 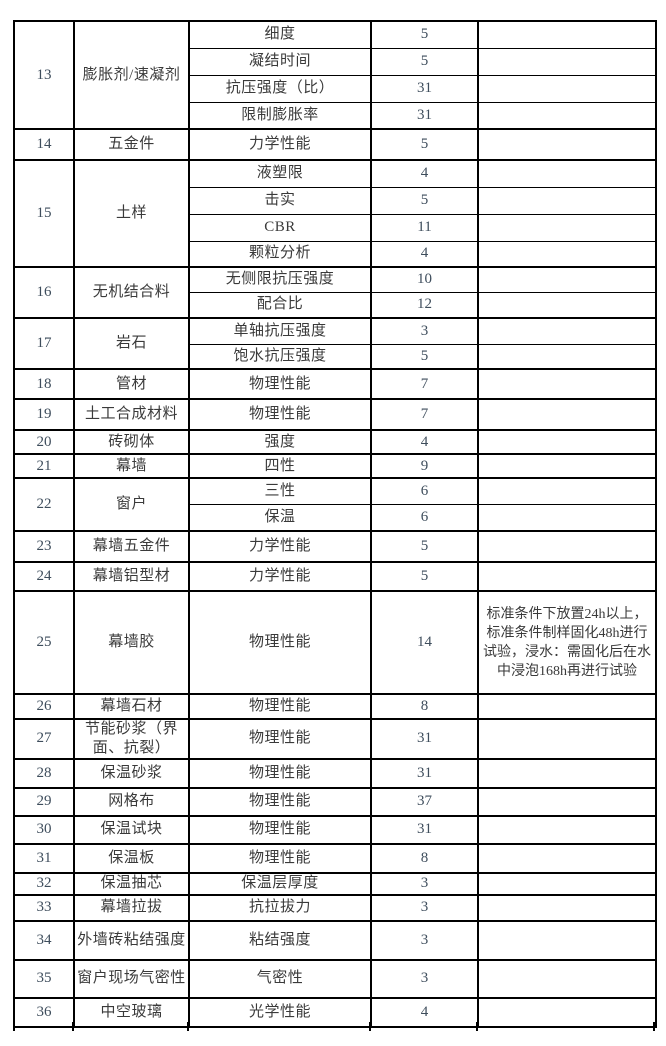 I want to click on table-row: 击实 5, so click(x=335, y=200).